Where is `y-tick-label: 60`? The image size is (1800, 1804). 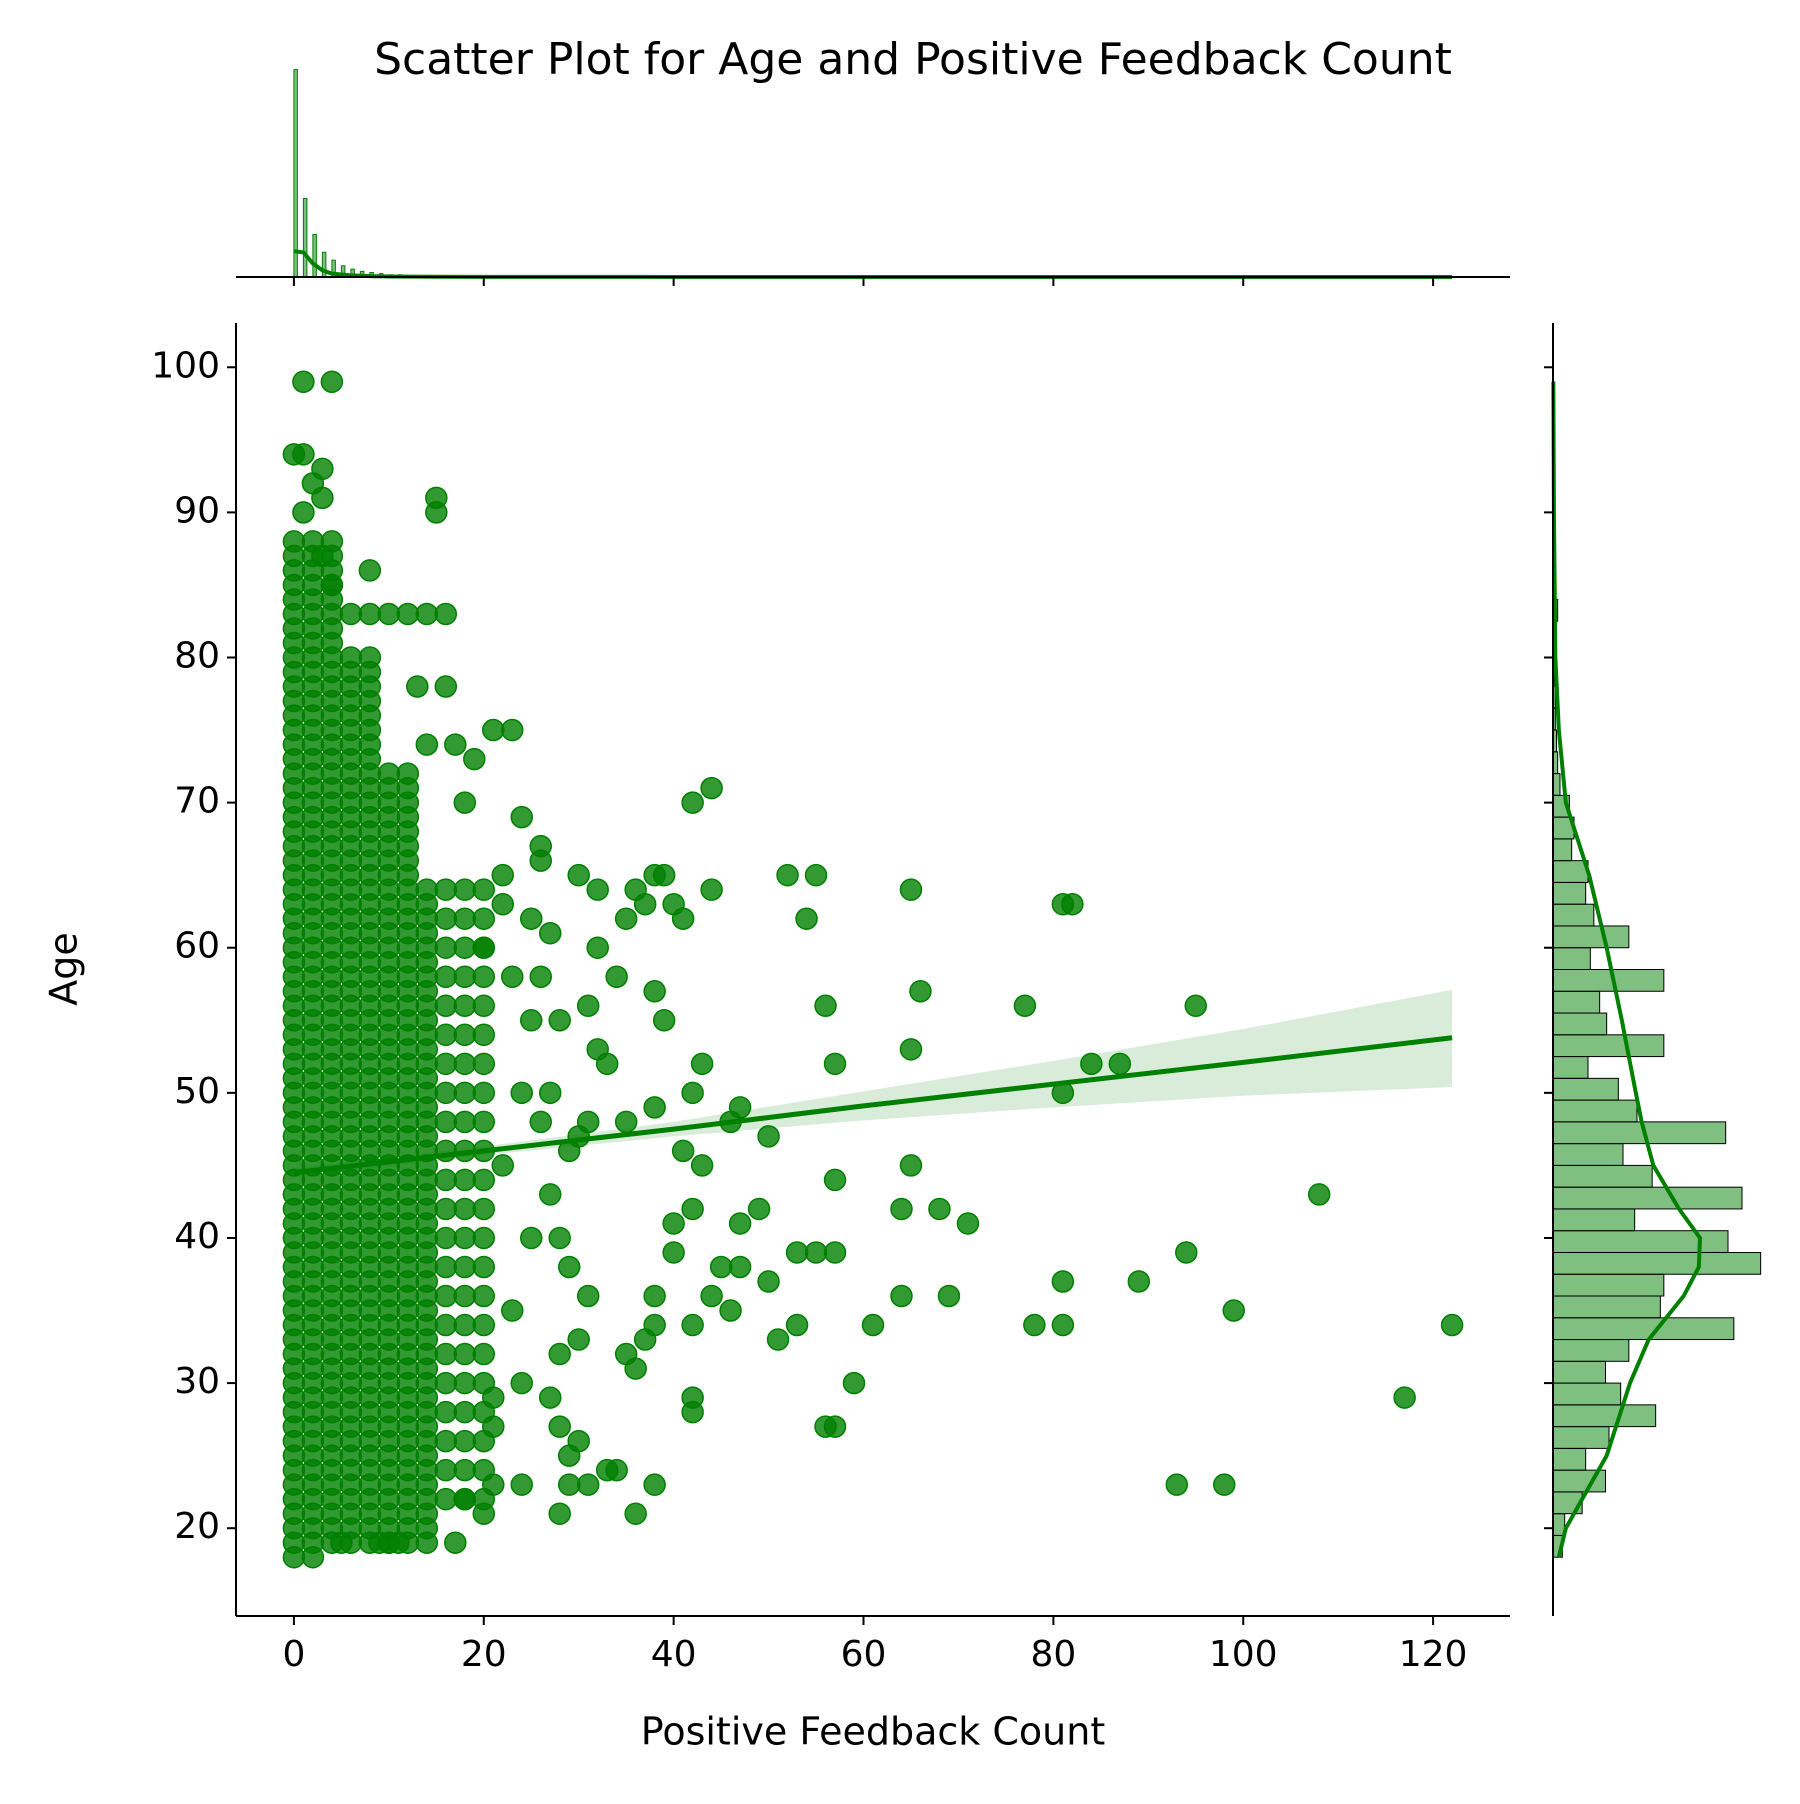
y-tick-label: 60 is located at coordinates (197, 946).